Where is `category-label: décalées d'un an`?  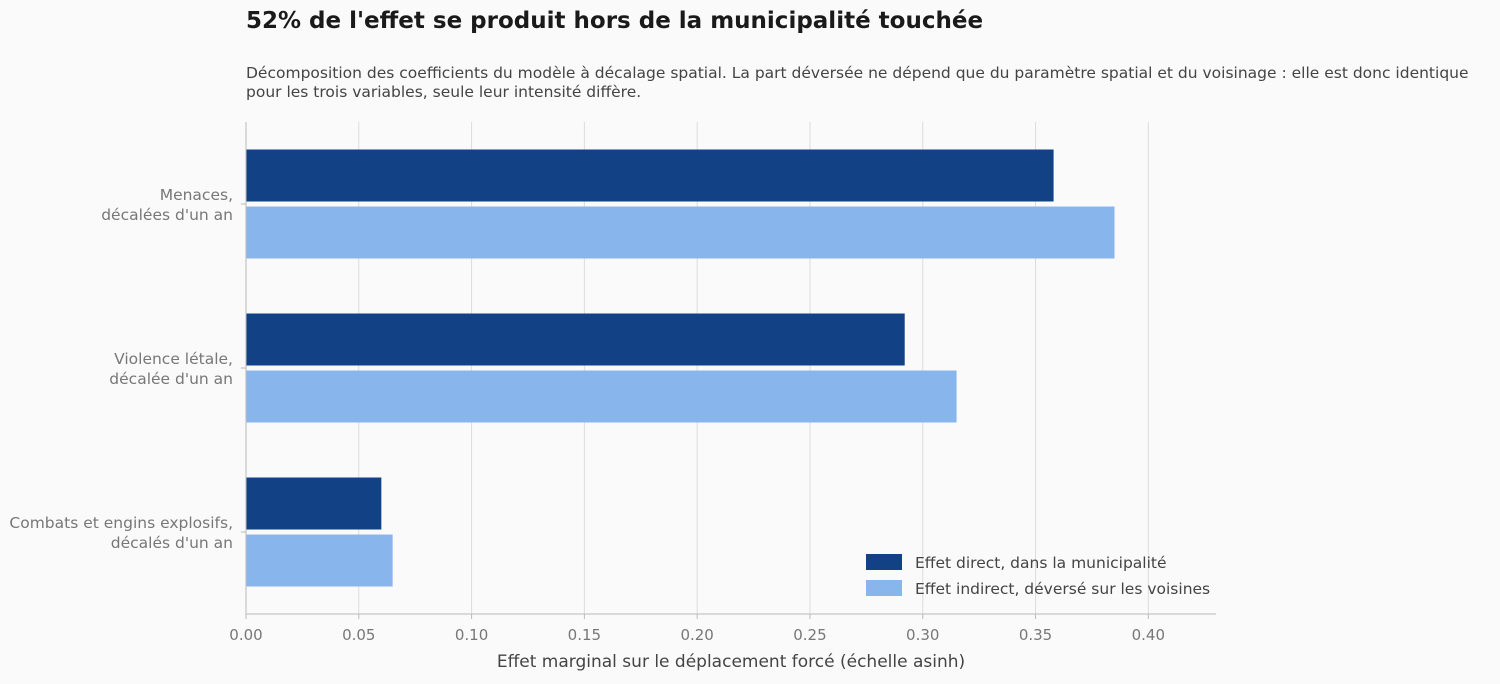
category-label: décalées d'un an is located at coordinates (167, 215).